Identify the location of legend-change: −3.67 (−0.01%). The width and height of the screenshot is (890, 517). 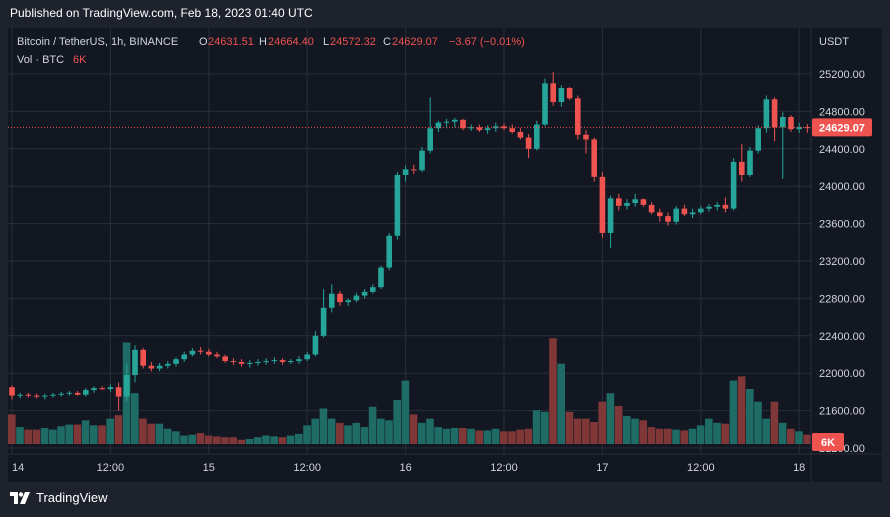
(487, 42).